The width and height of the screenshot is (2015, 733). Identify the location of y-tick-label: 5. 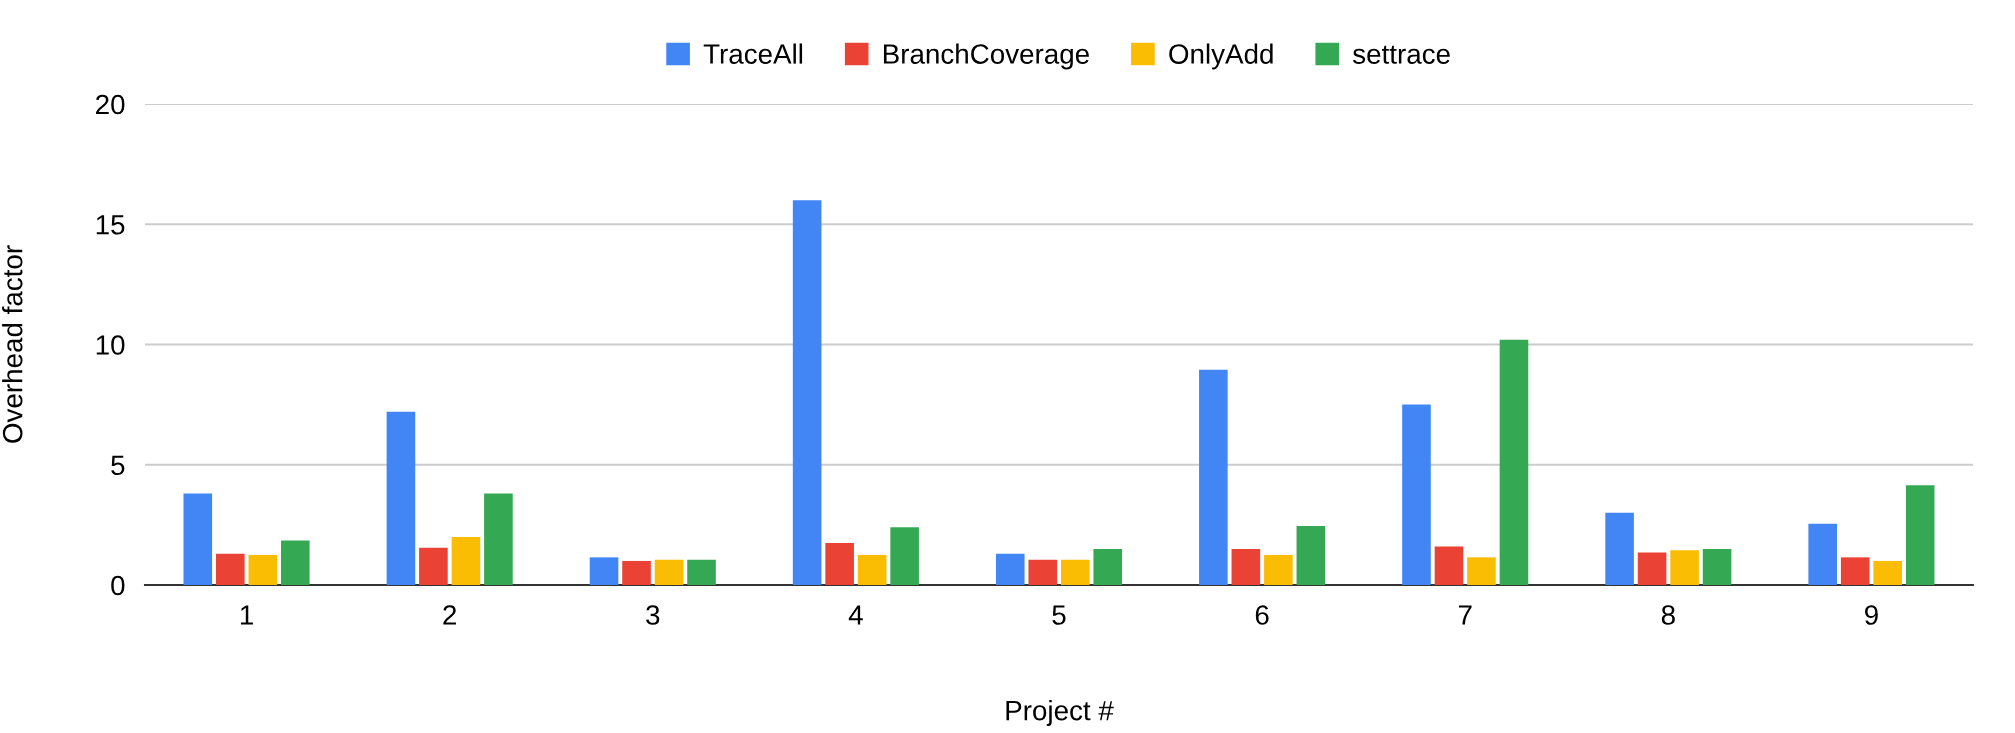
(118, 465).